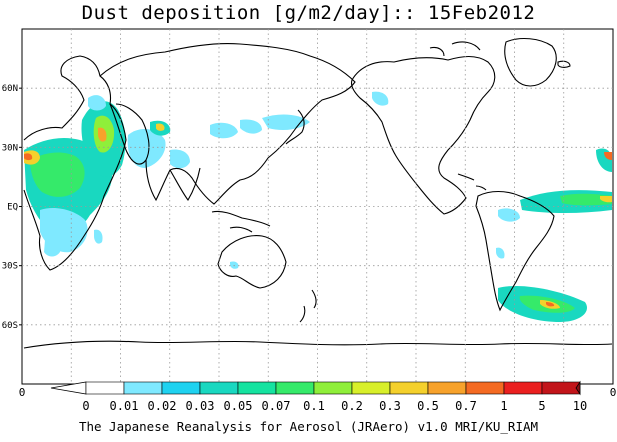 The image size is (617, 442). I want to click on dust-atlantic-hot, so click(606, 199).